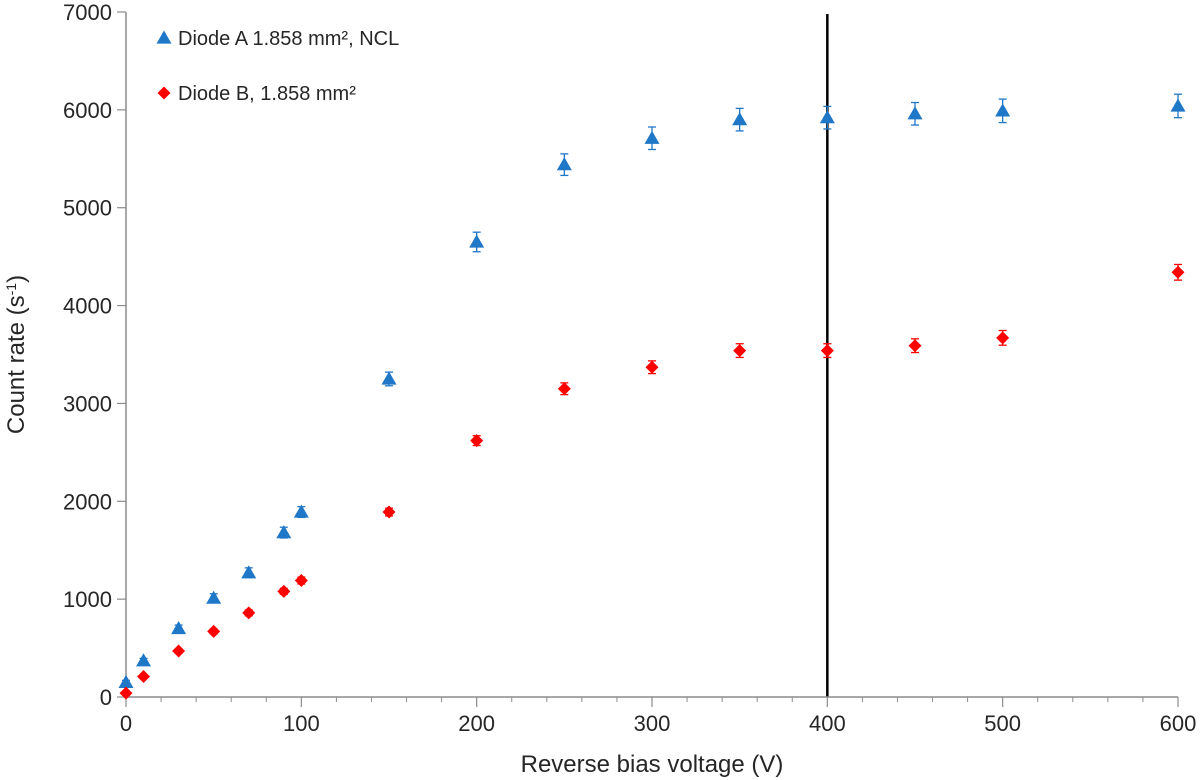  I want to click on x-tick-label: 400, so click(827, 723).